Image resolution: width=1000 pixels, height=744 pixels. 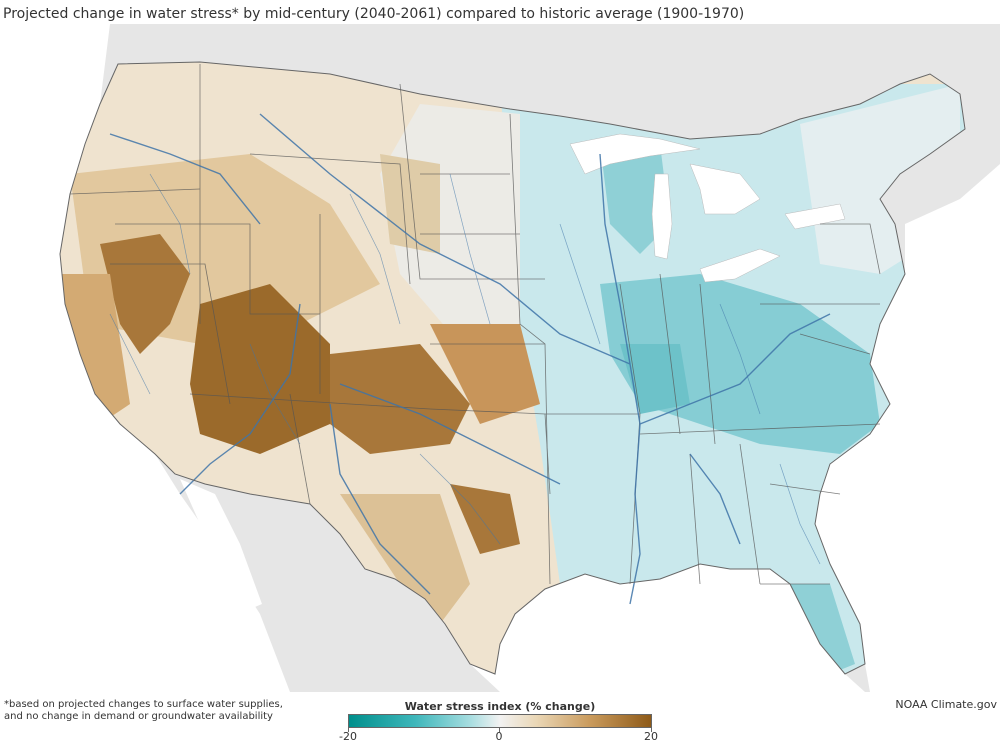 I want to click on mississippi-river, so click(x=620, y=379).